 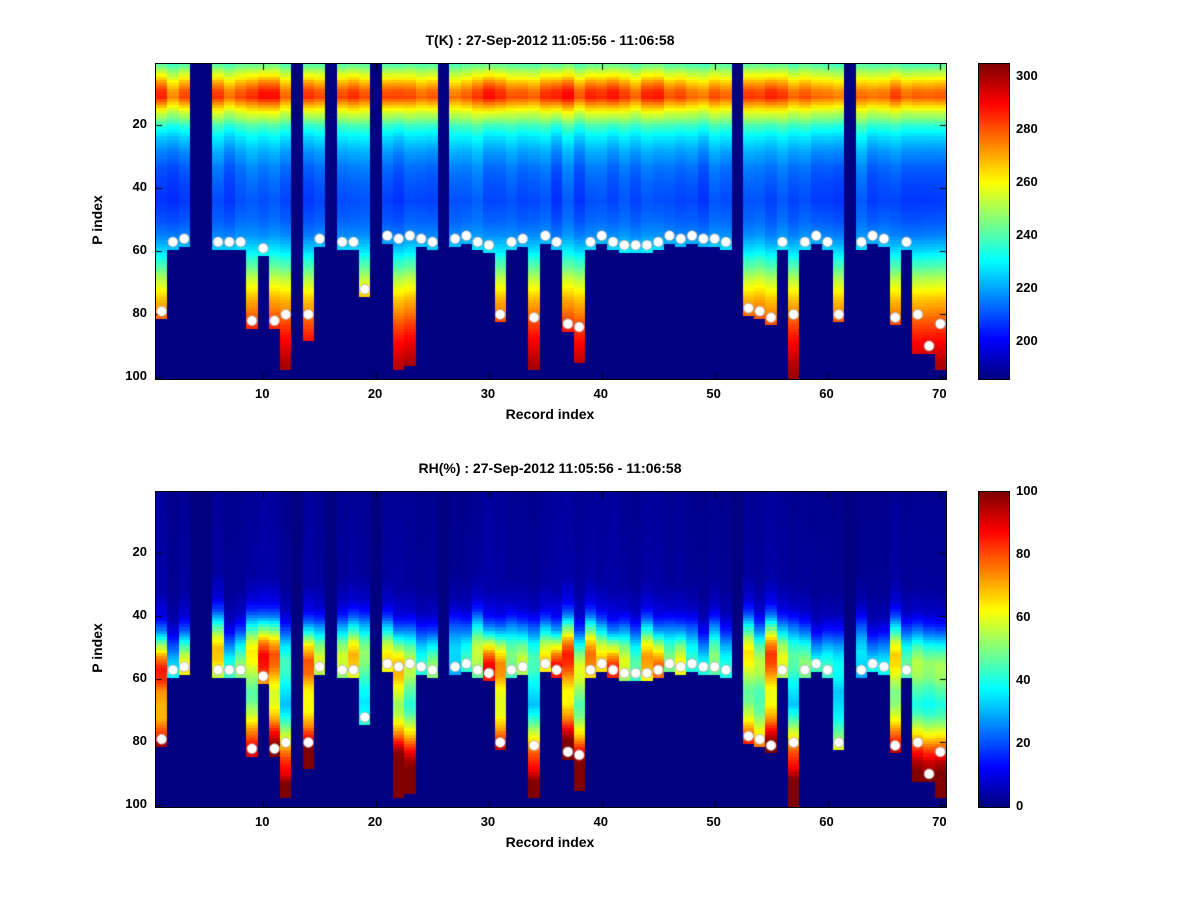 What do you see at coordinates (1027, 129) in the screenshot?
I see `colorbar-tick-label: 280` at bounding box center [1027, 129].